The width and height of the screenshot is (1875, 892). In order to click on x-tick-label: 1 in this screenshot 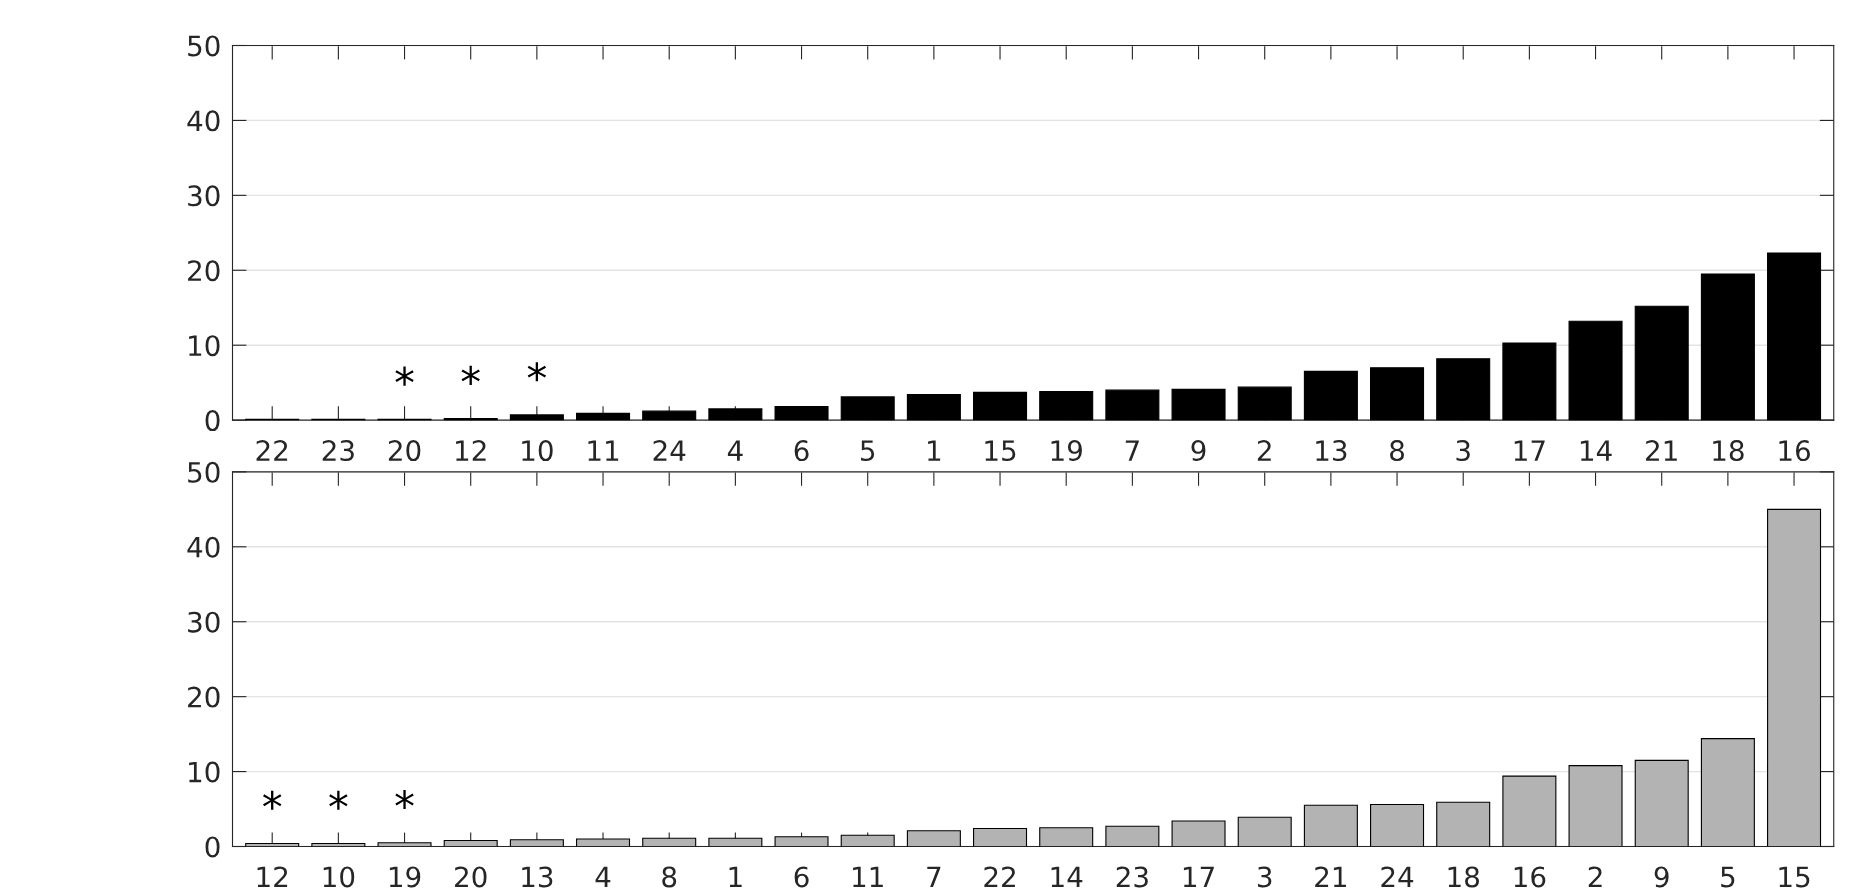, I will do `click(735, 877)`.